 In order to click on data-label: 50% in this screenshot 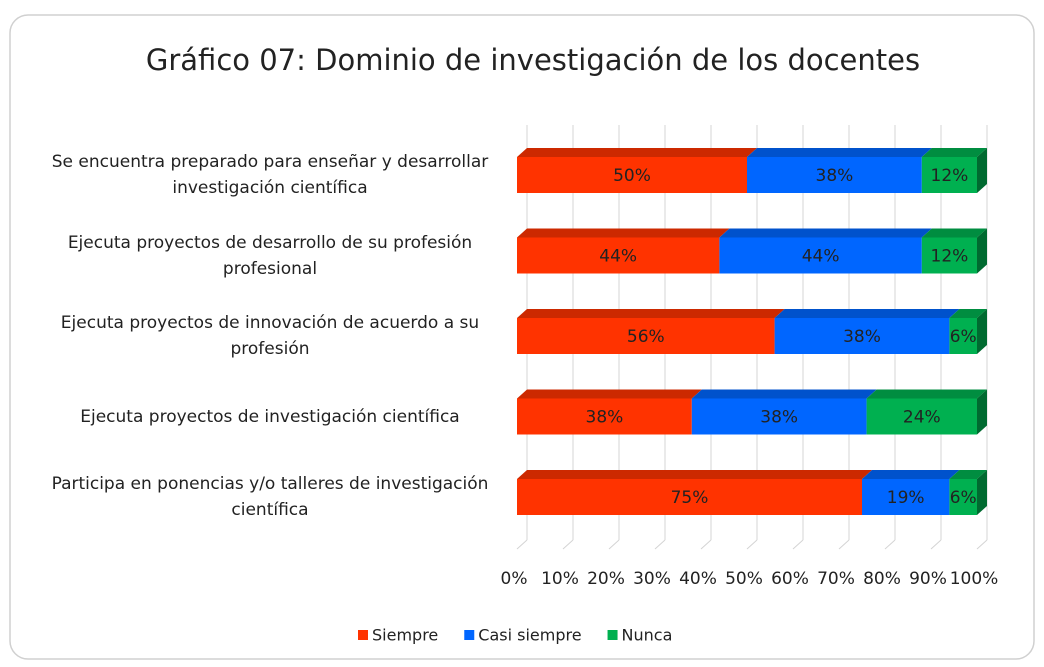, I will do `click(632, 176)`.